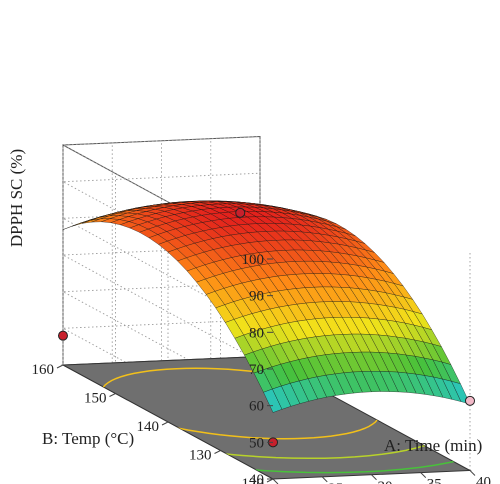 Image resolution: width=500 pixels, height=484 pixels. I want to click on time-tick-label: 35, so click(434, 480).